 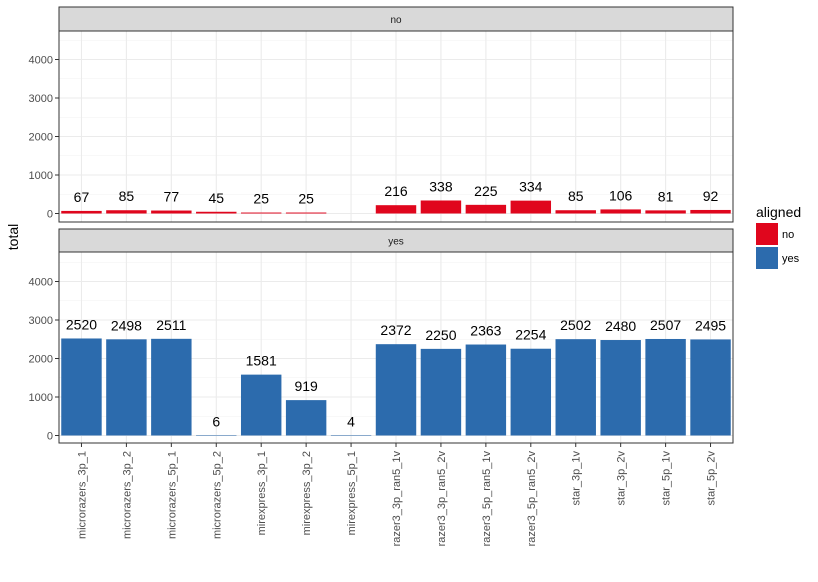 What do you see at coordinates (441, 207) in the screenshot?
I see `bar-no-razer3_3p_ran5_2v` at bounding box center [441, 207].